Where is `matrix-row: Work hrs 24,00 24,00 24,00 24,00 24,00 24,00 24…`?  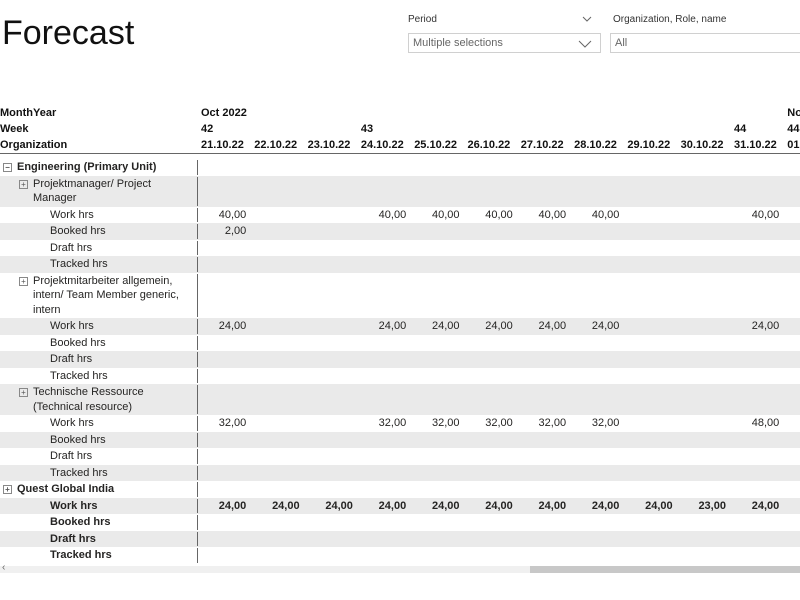 matrix-row: Work hrs 24,00 24,00 24,00 24,00 24,00 24,00 24… is located at coordinates (400, 326).